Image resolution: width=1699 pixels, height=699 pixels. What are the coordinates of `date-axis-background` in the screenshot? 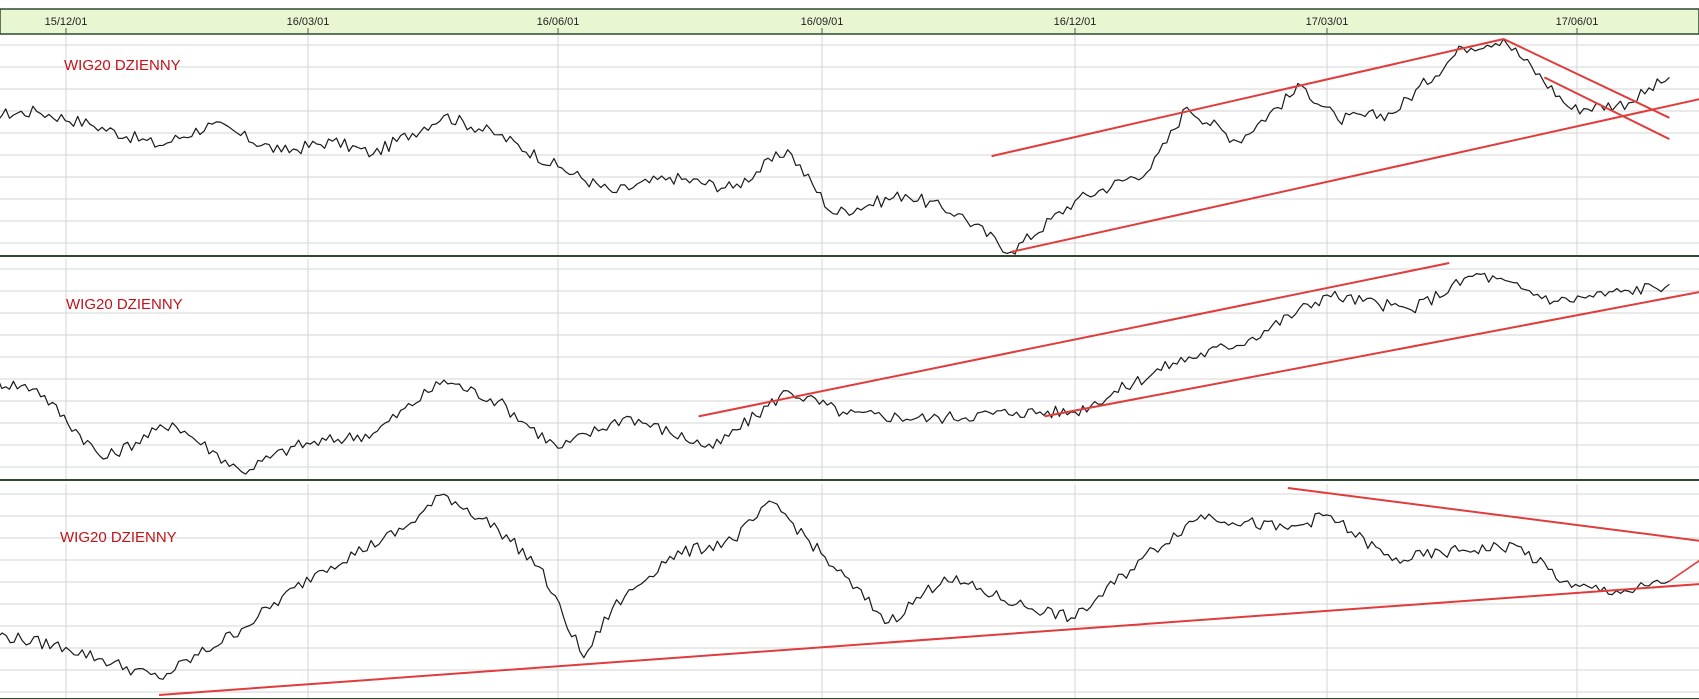 It's located at (849, 21).